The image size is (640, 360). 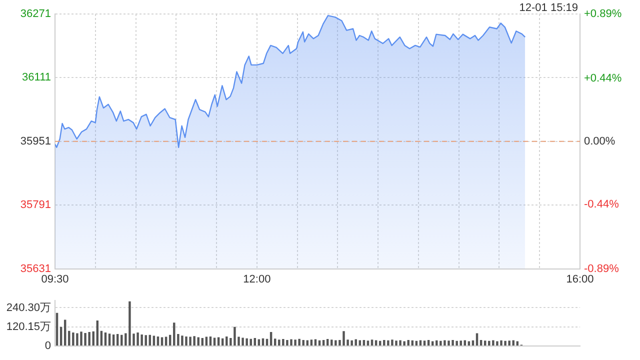 What do you see at coordinates (257, 279) in the screenshot?
I see `x-tick-label: 12:00` at bounding box center [257, 279].